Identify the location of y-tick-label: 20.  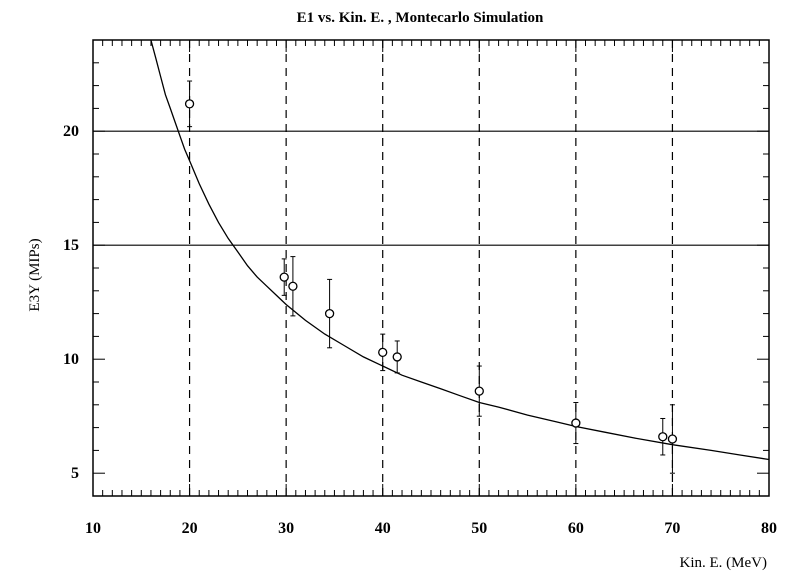
(71, 131).